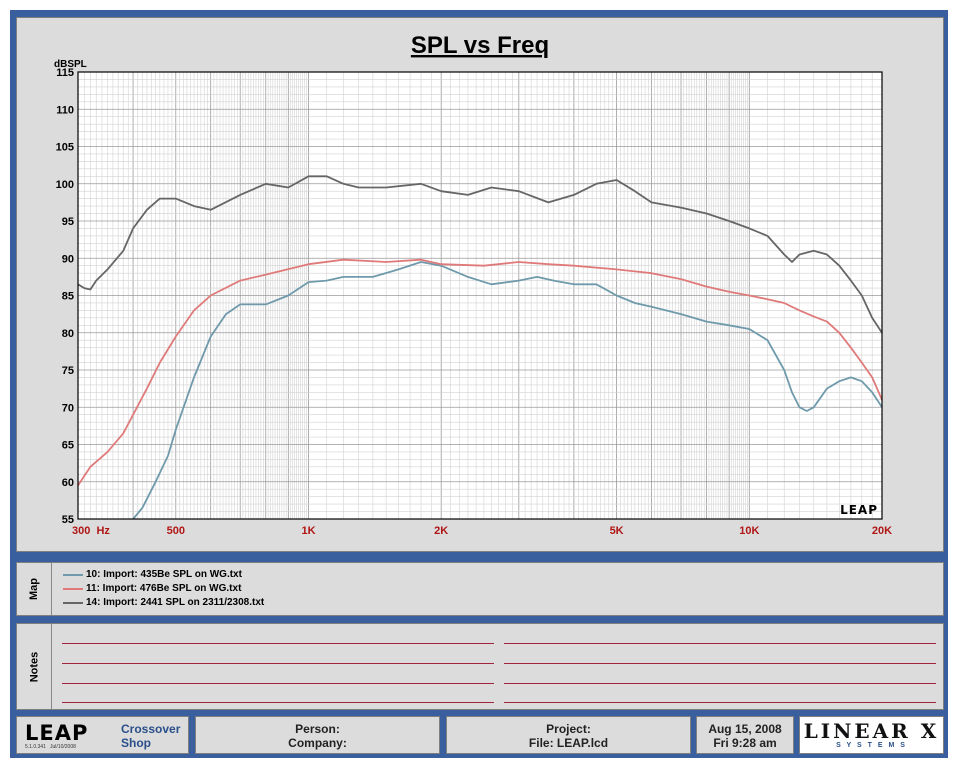 The width and height of the screenshot is (960, 768). I want to click on legend-text: 14: Import: 2441 SPL on 2311/2308.txt, so click(175, 602).